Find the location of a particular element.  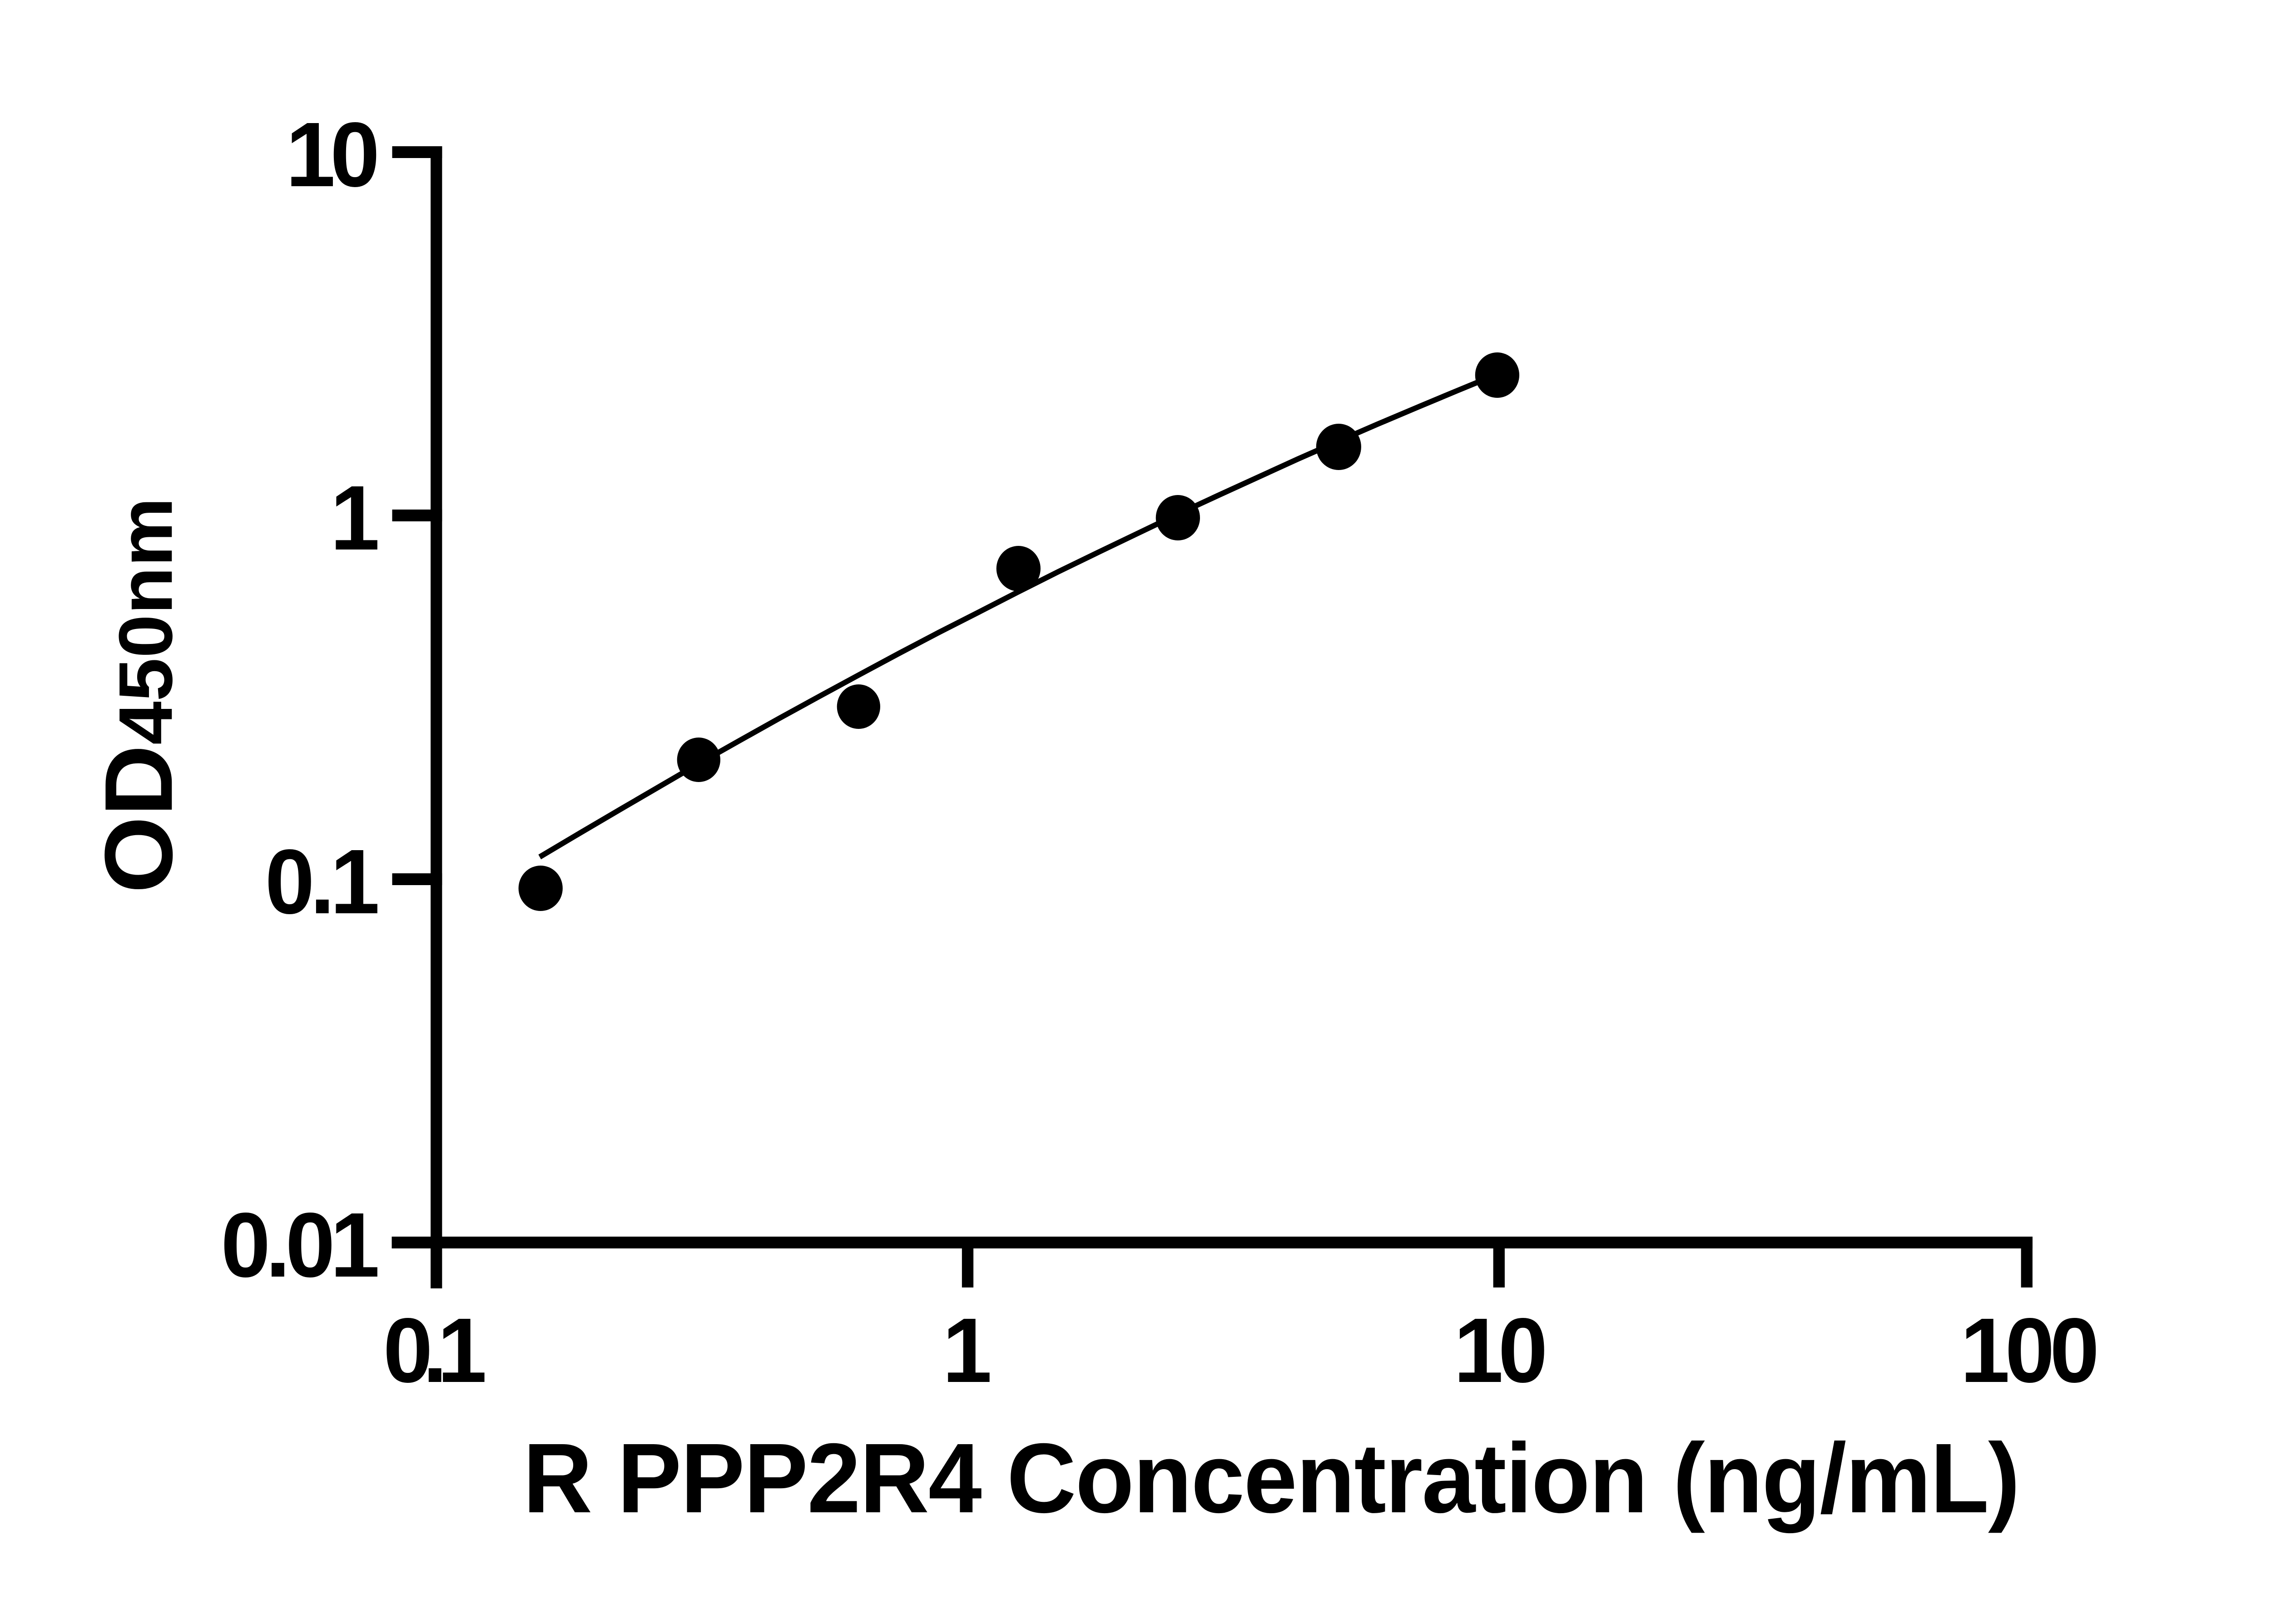

svg-text: OD is located at coordinates (138, 819).